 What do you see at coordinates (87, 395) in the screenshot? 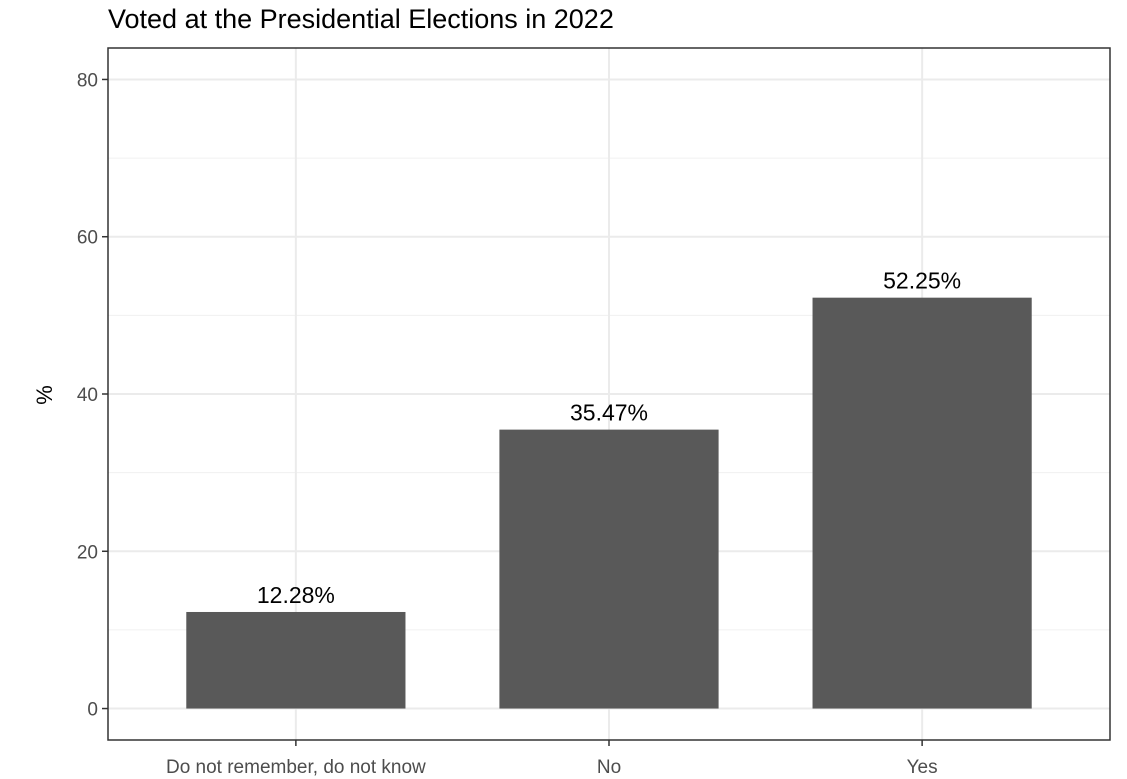
I see `y-tick-label: 40` at bounding box center [87, 395].